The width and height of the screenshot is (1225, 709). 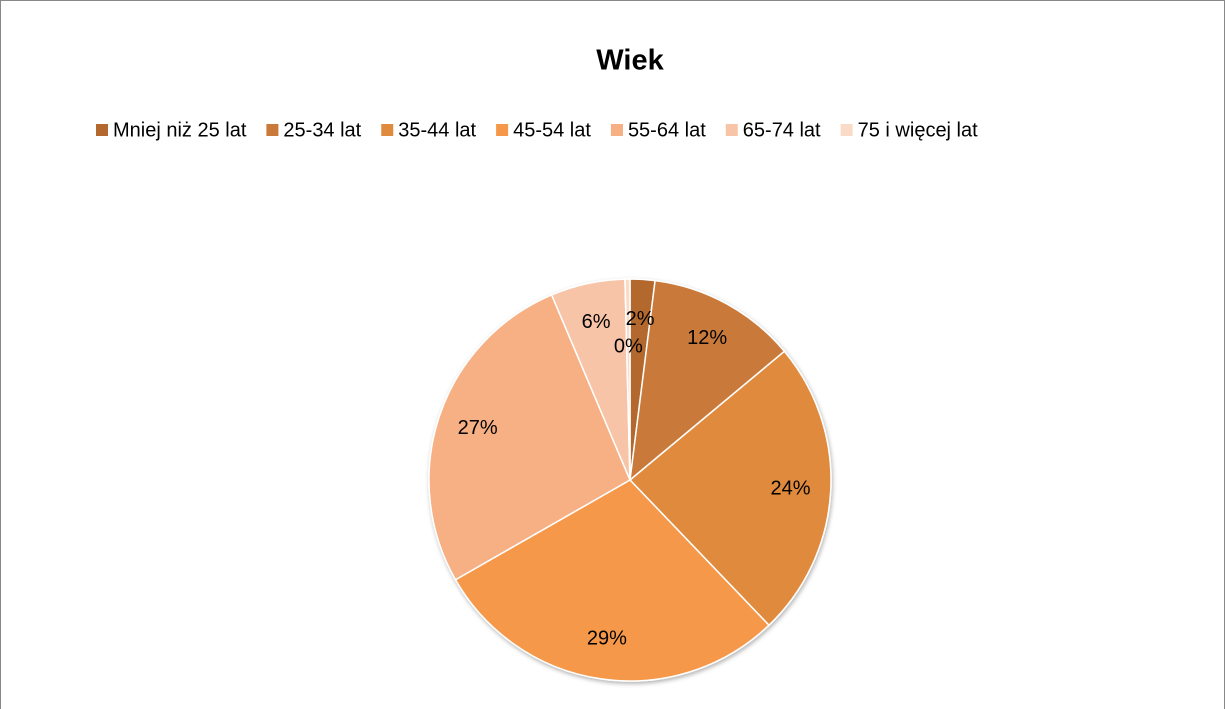 I want to click on legend-label: 55-64 lat, so click(x=667, y=130).